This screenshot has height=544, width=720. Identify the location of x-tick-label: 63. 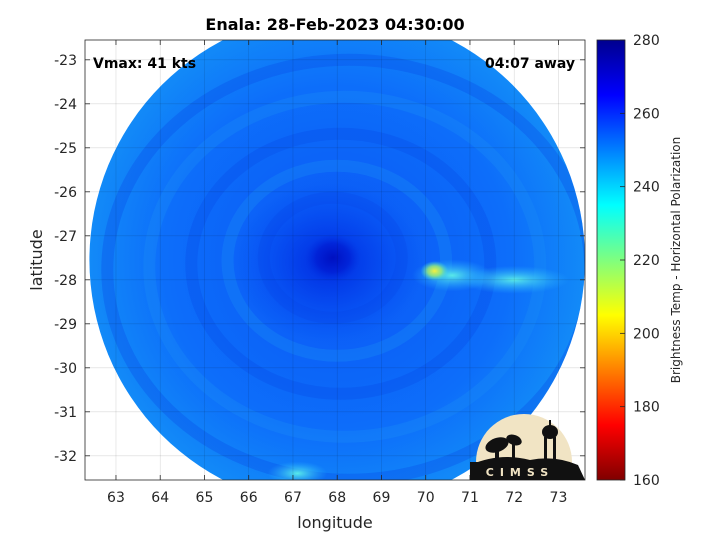
(116, 498).